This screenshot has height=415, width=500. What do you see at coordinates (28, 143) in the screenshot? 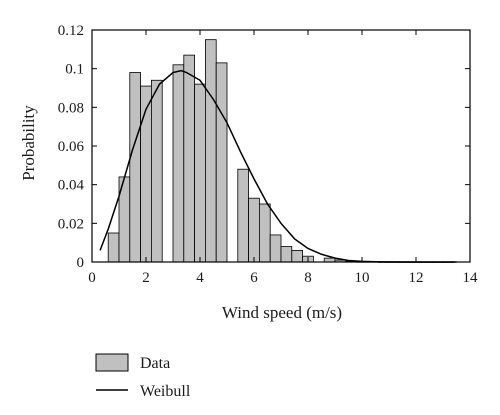
I see `y-axis-title: Probability` at bounding box center [28, 143].